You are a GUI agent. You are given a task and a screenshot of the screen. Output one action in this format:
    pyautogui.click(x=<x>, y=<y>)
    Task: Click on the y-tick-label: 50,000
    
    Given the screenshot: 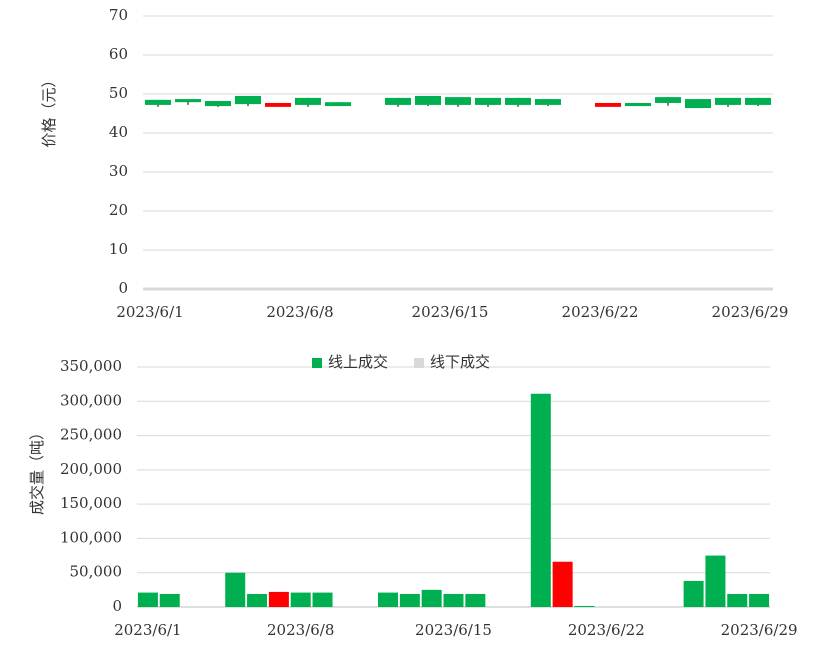 What is the action you would take?
    pyautogui.click(x=96, y=572)
    